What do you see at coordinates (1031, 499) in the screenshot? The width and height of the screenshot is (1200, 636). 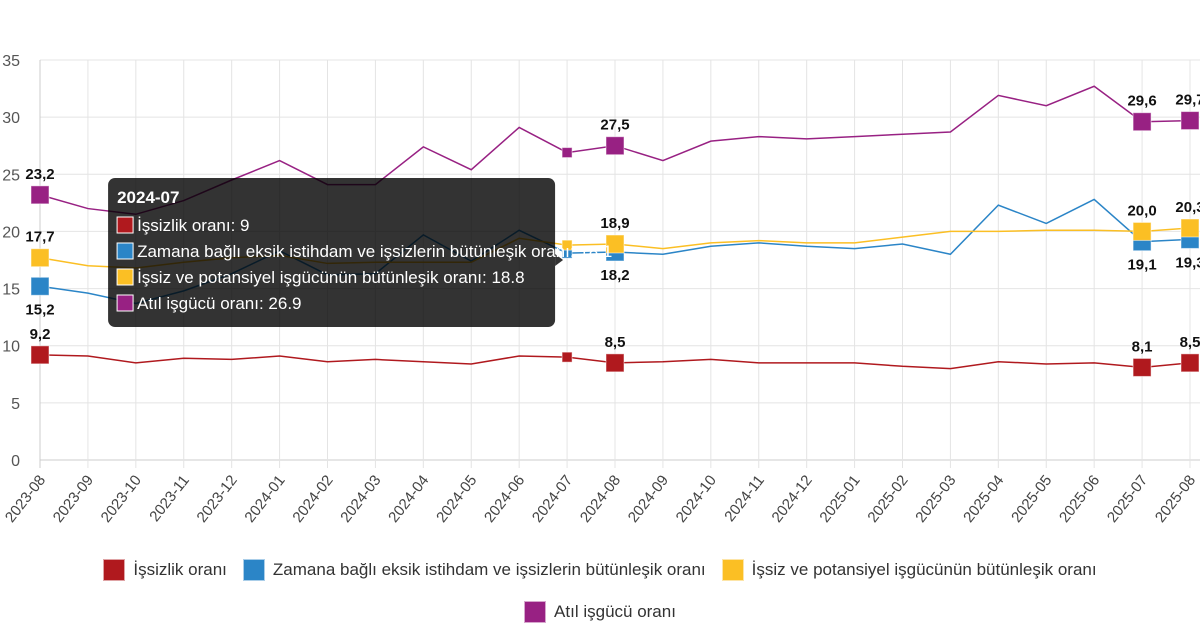 I see `x-tick-label: 2025-05` at bounding box center [1031, 499].